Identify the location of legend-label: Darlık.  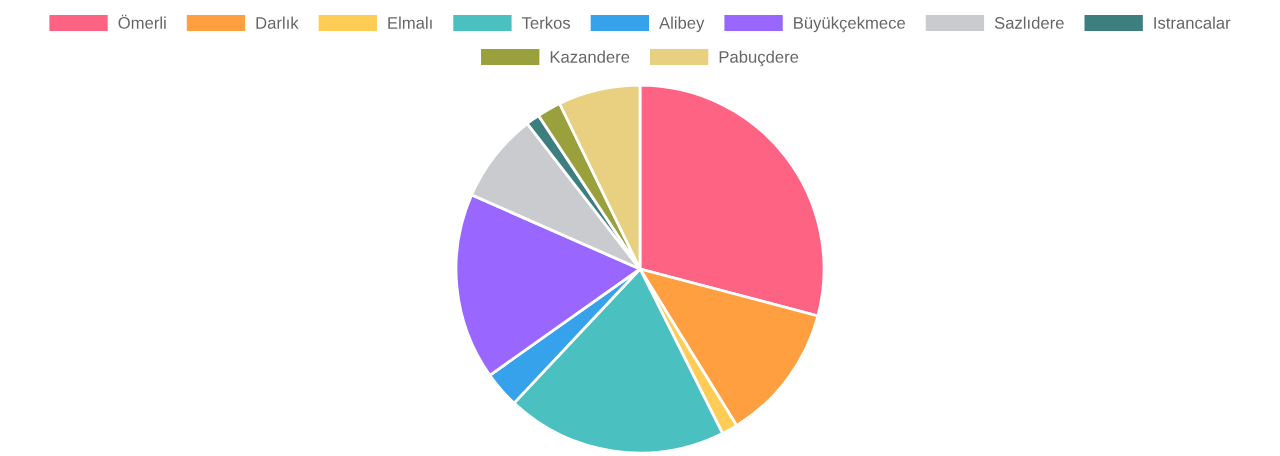
(277, 22).